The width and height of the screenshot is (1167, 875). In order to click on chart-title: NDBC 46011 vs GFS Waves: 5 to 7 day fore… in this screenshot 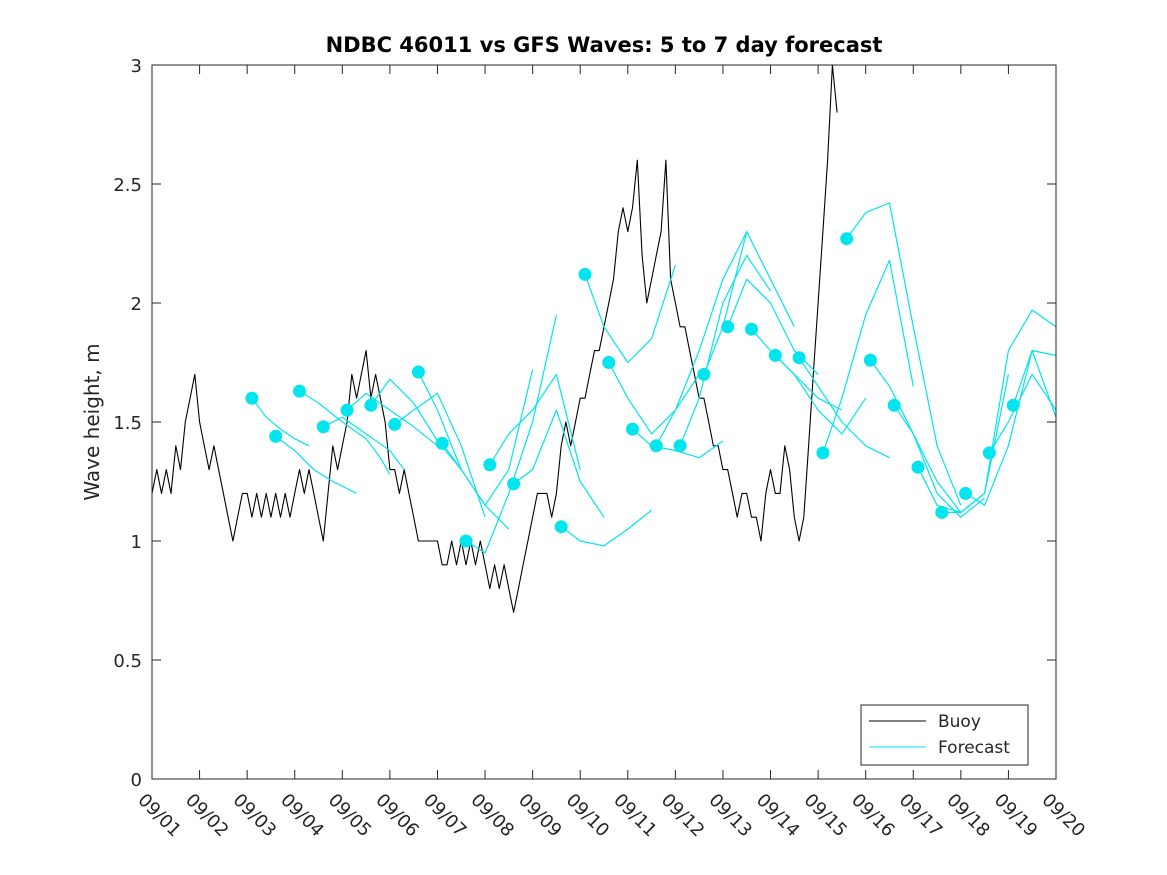, I will do `click(604, 45)`.